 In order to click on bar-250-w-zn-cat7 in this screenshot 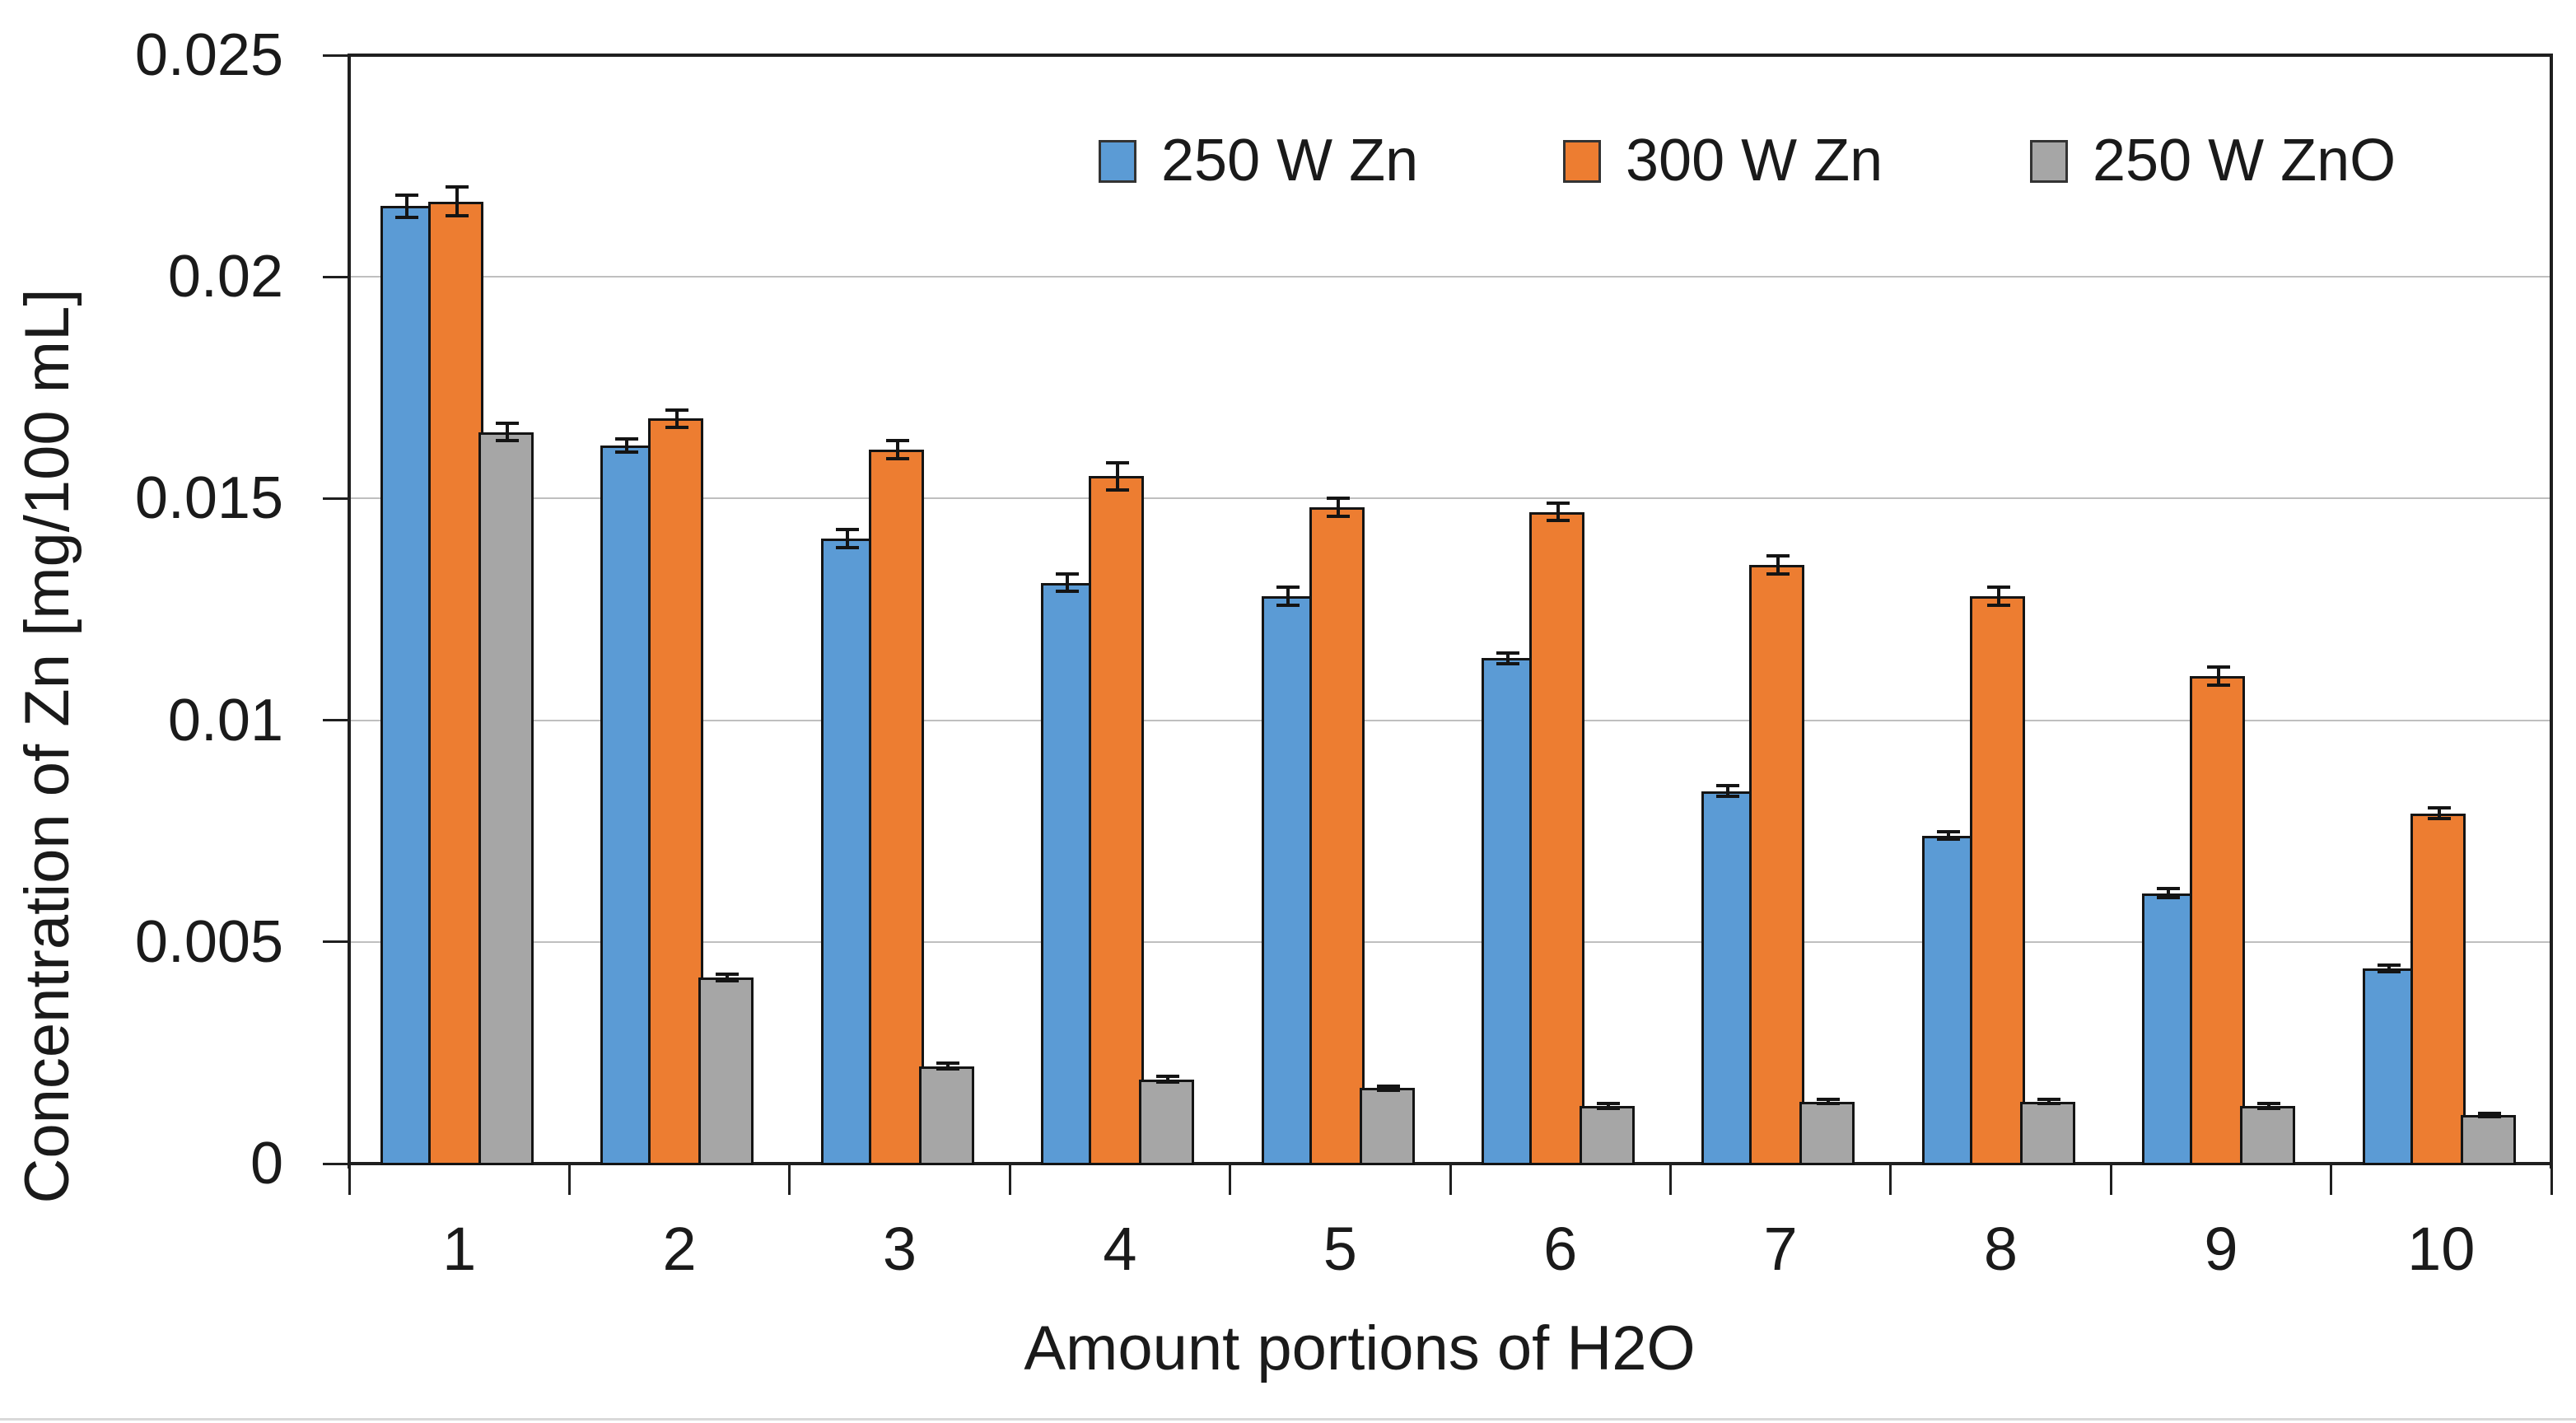, I will do `click(1728, 978)`.